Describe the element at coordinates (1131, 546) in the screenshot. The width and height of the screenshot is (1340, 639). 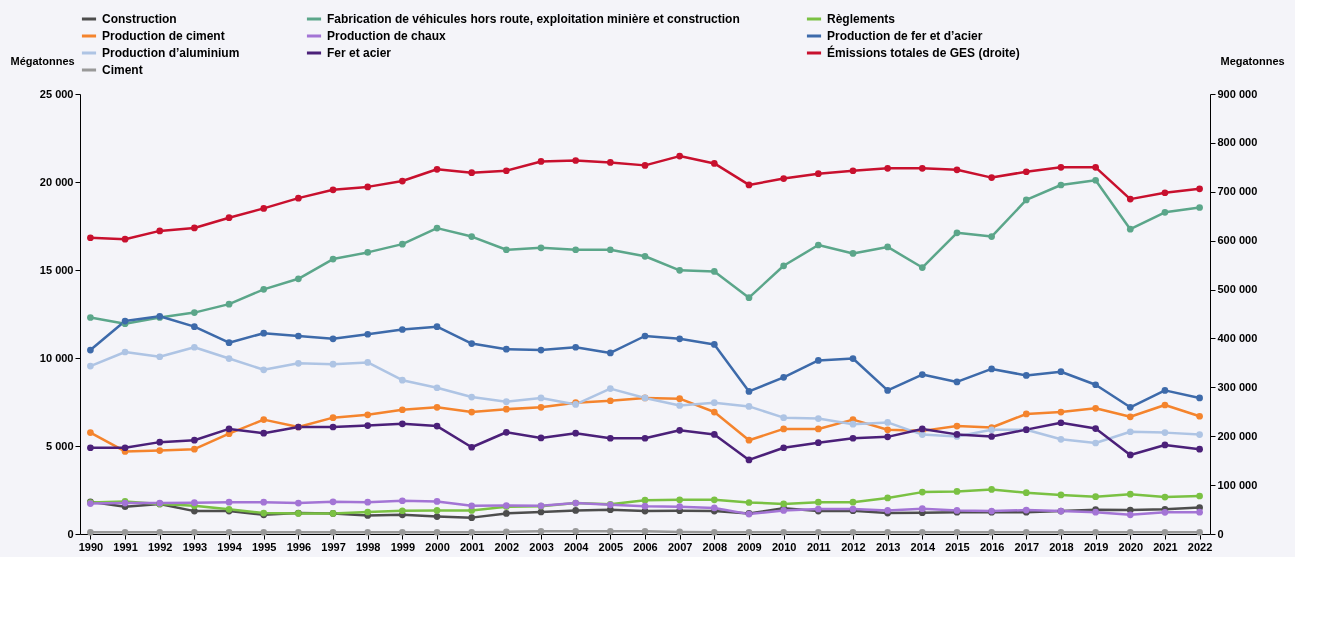
I see `x-tick-label: 2020` at that location.